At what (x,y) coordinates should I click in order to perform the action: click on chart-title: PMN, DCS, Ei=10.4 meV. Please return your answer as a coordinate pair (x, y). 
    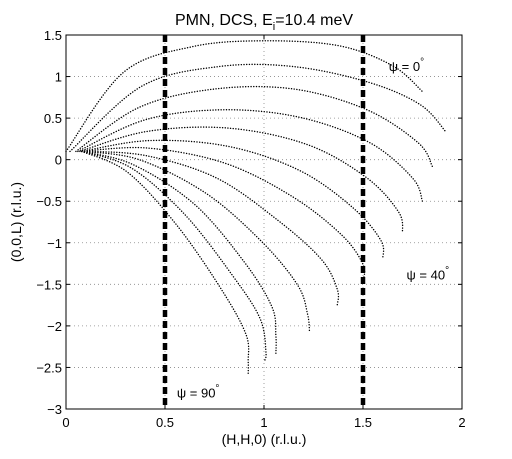
    Looking at the image, I should click on (264, 22).